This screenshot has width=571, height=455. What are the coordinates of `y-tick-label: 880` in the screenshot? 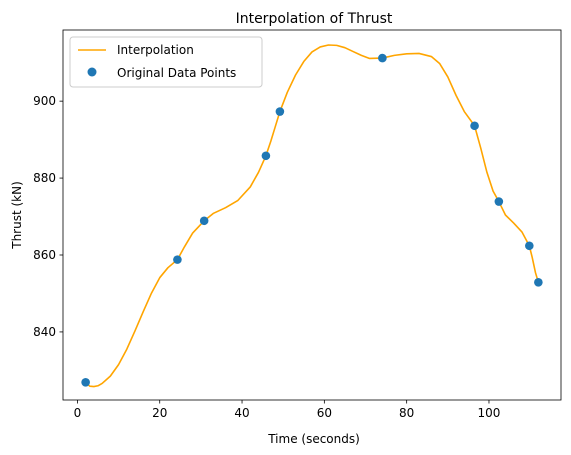 It's located at (44, 178).